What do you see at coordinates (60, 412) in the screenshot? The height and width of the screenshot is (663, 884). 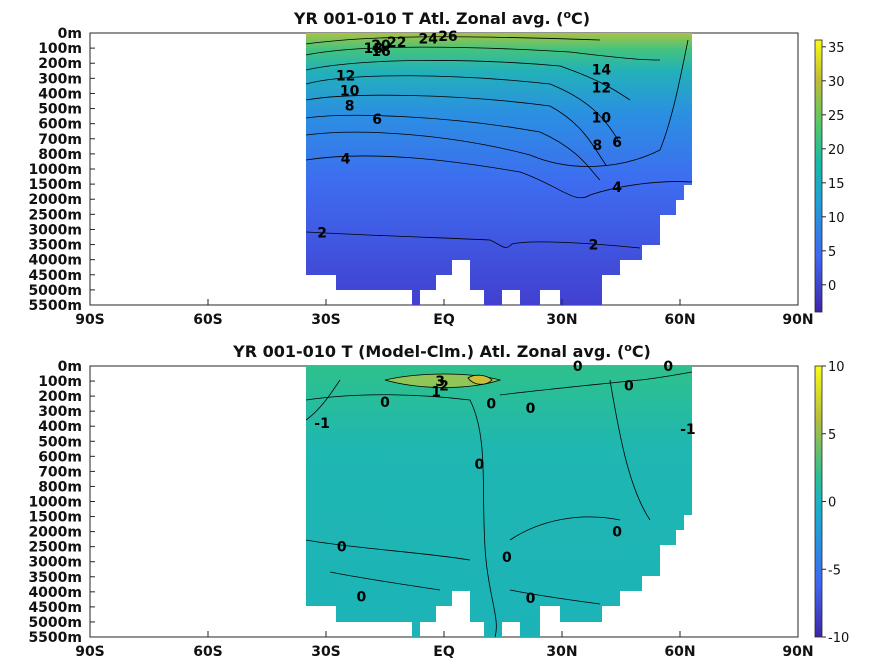 I see `y-tick-label: 300m` at bounding box center [60, 412].